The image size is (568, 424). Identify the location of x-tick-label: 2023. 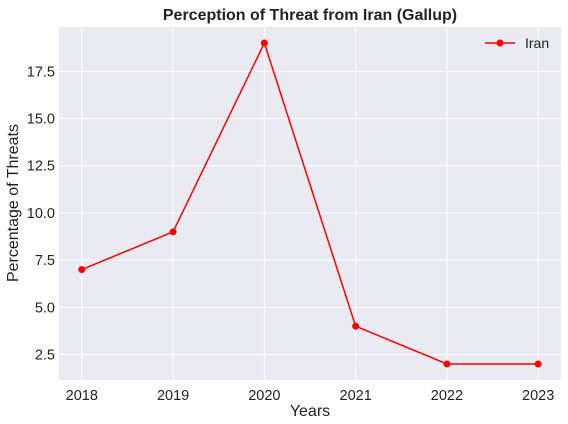
(538, 396).